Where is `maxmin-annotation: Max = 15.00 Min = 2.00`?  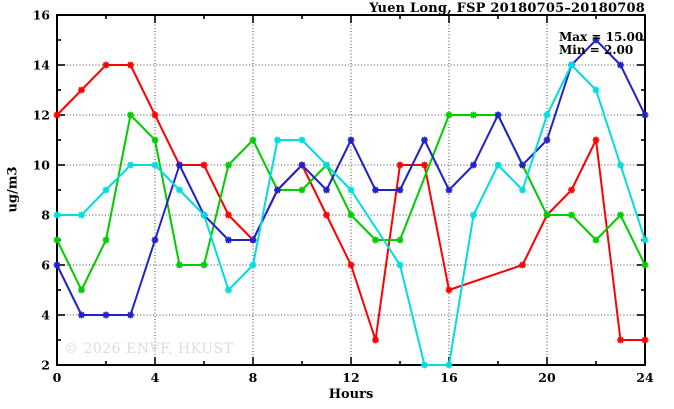
maxmin-annotation: Max = 15.00 Min = 2.00 is located at coordinates (601, 44).